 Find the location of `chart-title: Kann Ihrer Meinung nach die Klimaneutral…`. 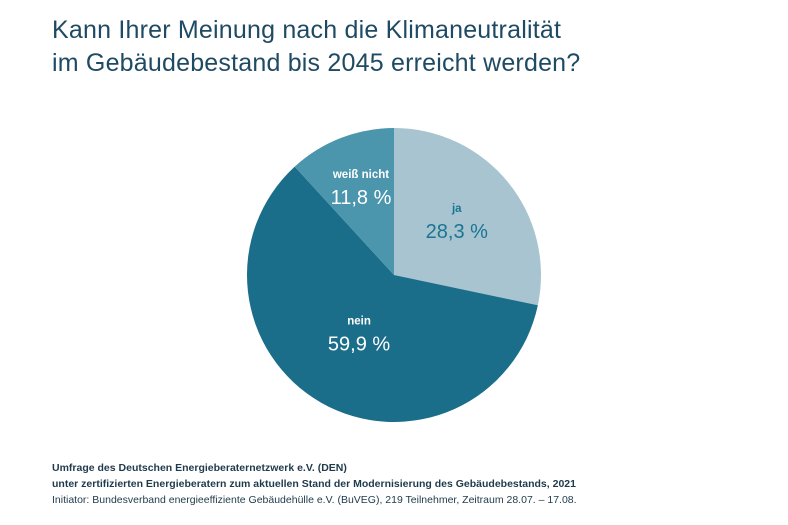

chart-title: Kann Ihrer Meinung nach die Klimaneutral… is located at coordinates (402, 47).